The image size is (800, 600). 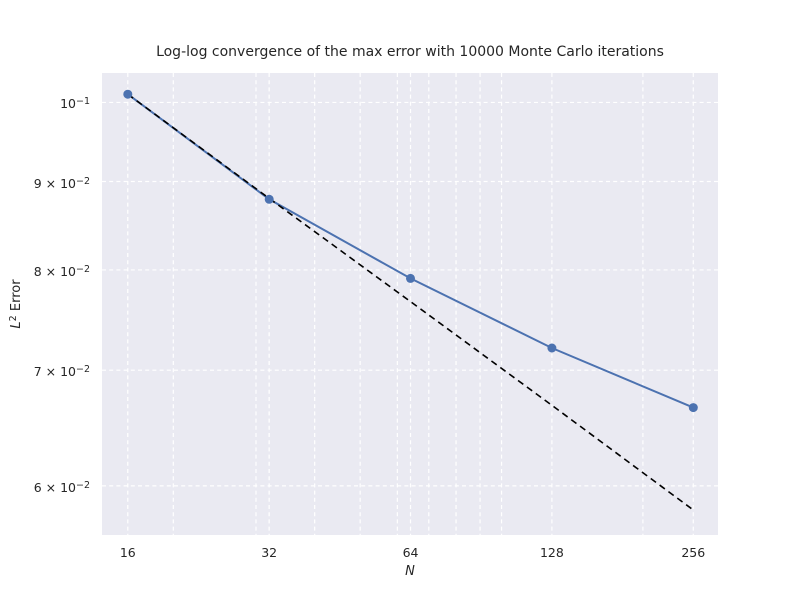 I want to click on y-tick-label: 8 × 10⁻², so click(x=61, y=271).